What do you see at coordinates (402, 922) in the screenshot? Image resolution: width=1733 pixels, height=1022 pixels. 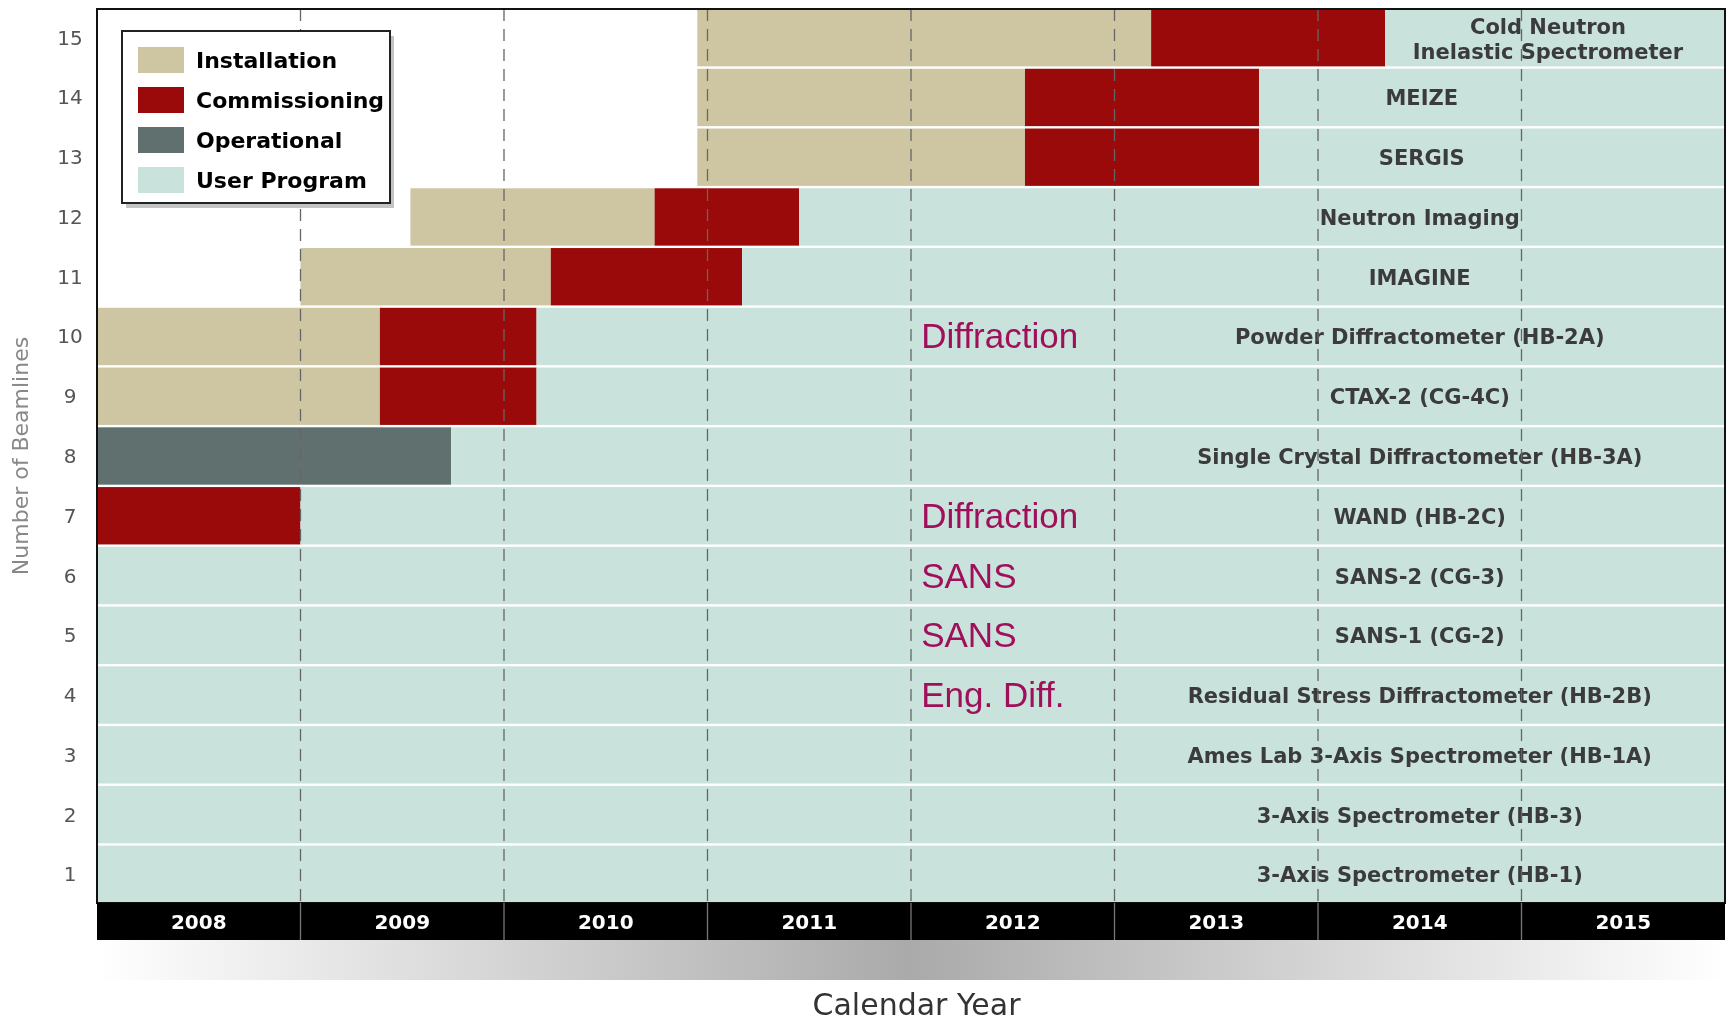 I see `x-tick-label: 2009` at bounding box center [402, 922].